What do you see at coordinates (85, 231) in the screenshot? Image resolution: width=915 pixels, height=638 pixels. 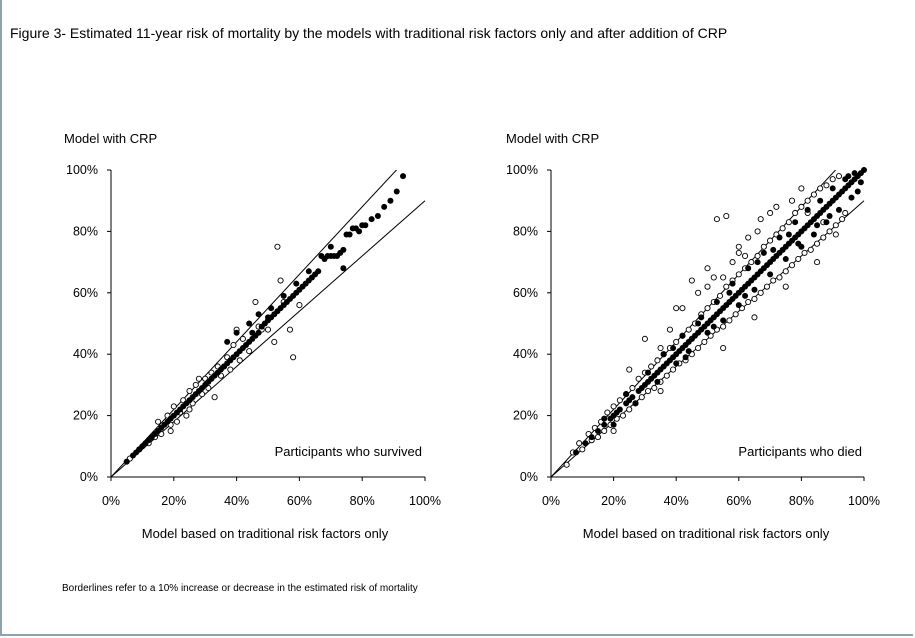 I see `y-tick-label: 80%` at bounding box center [85, 231].